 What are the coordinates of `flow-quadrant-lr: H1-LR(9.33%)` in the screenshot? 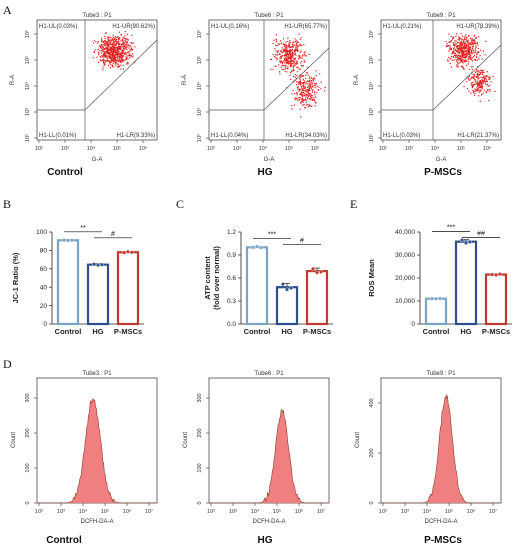 It's located at (136, 136).